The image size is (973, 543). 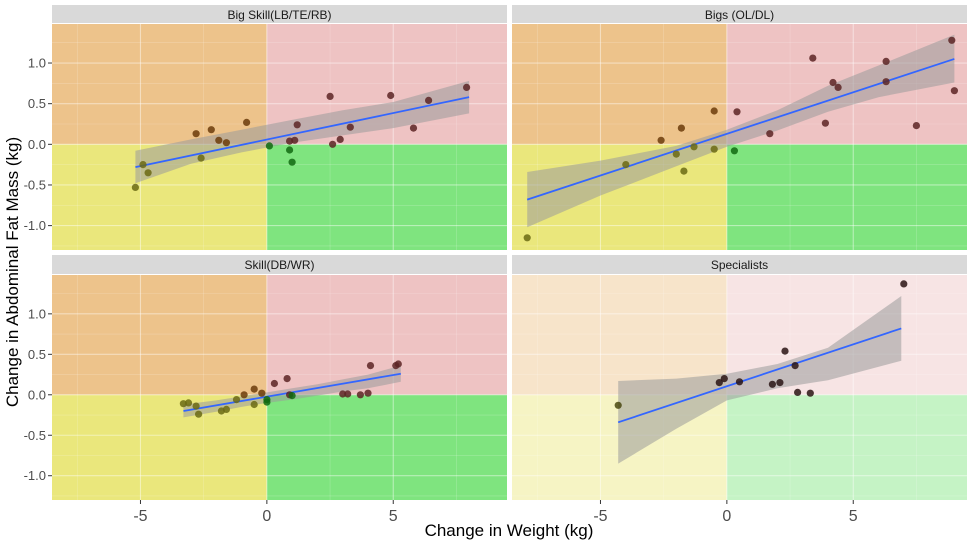 What do you see at coordinates (302, 132) in the screenshot?
I see `regression-line` at bounding box center [302, 132].